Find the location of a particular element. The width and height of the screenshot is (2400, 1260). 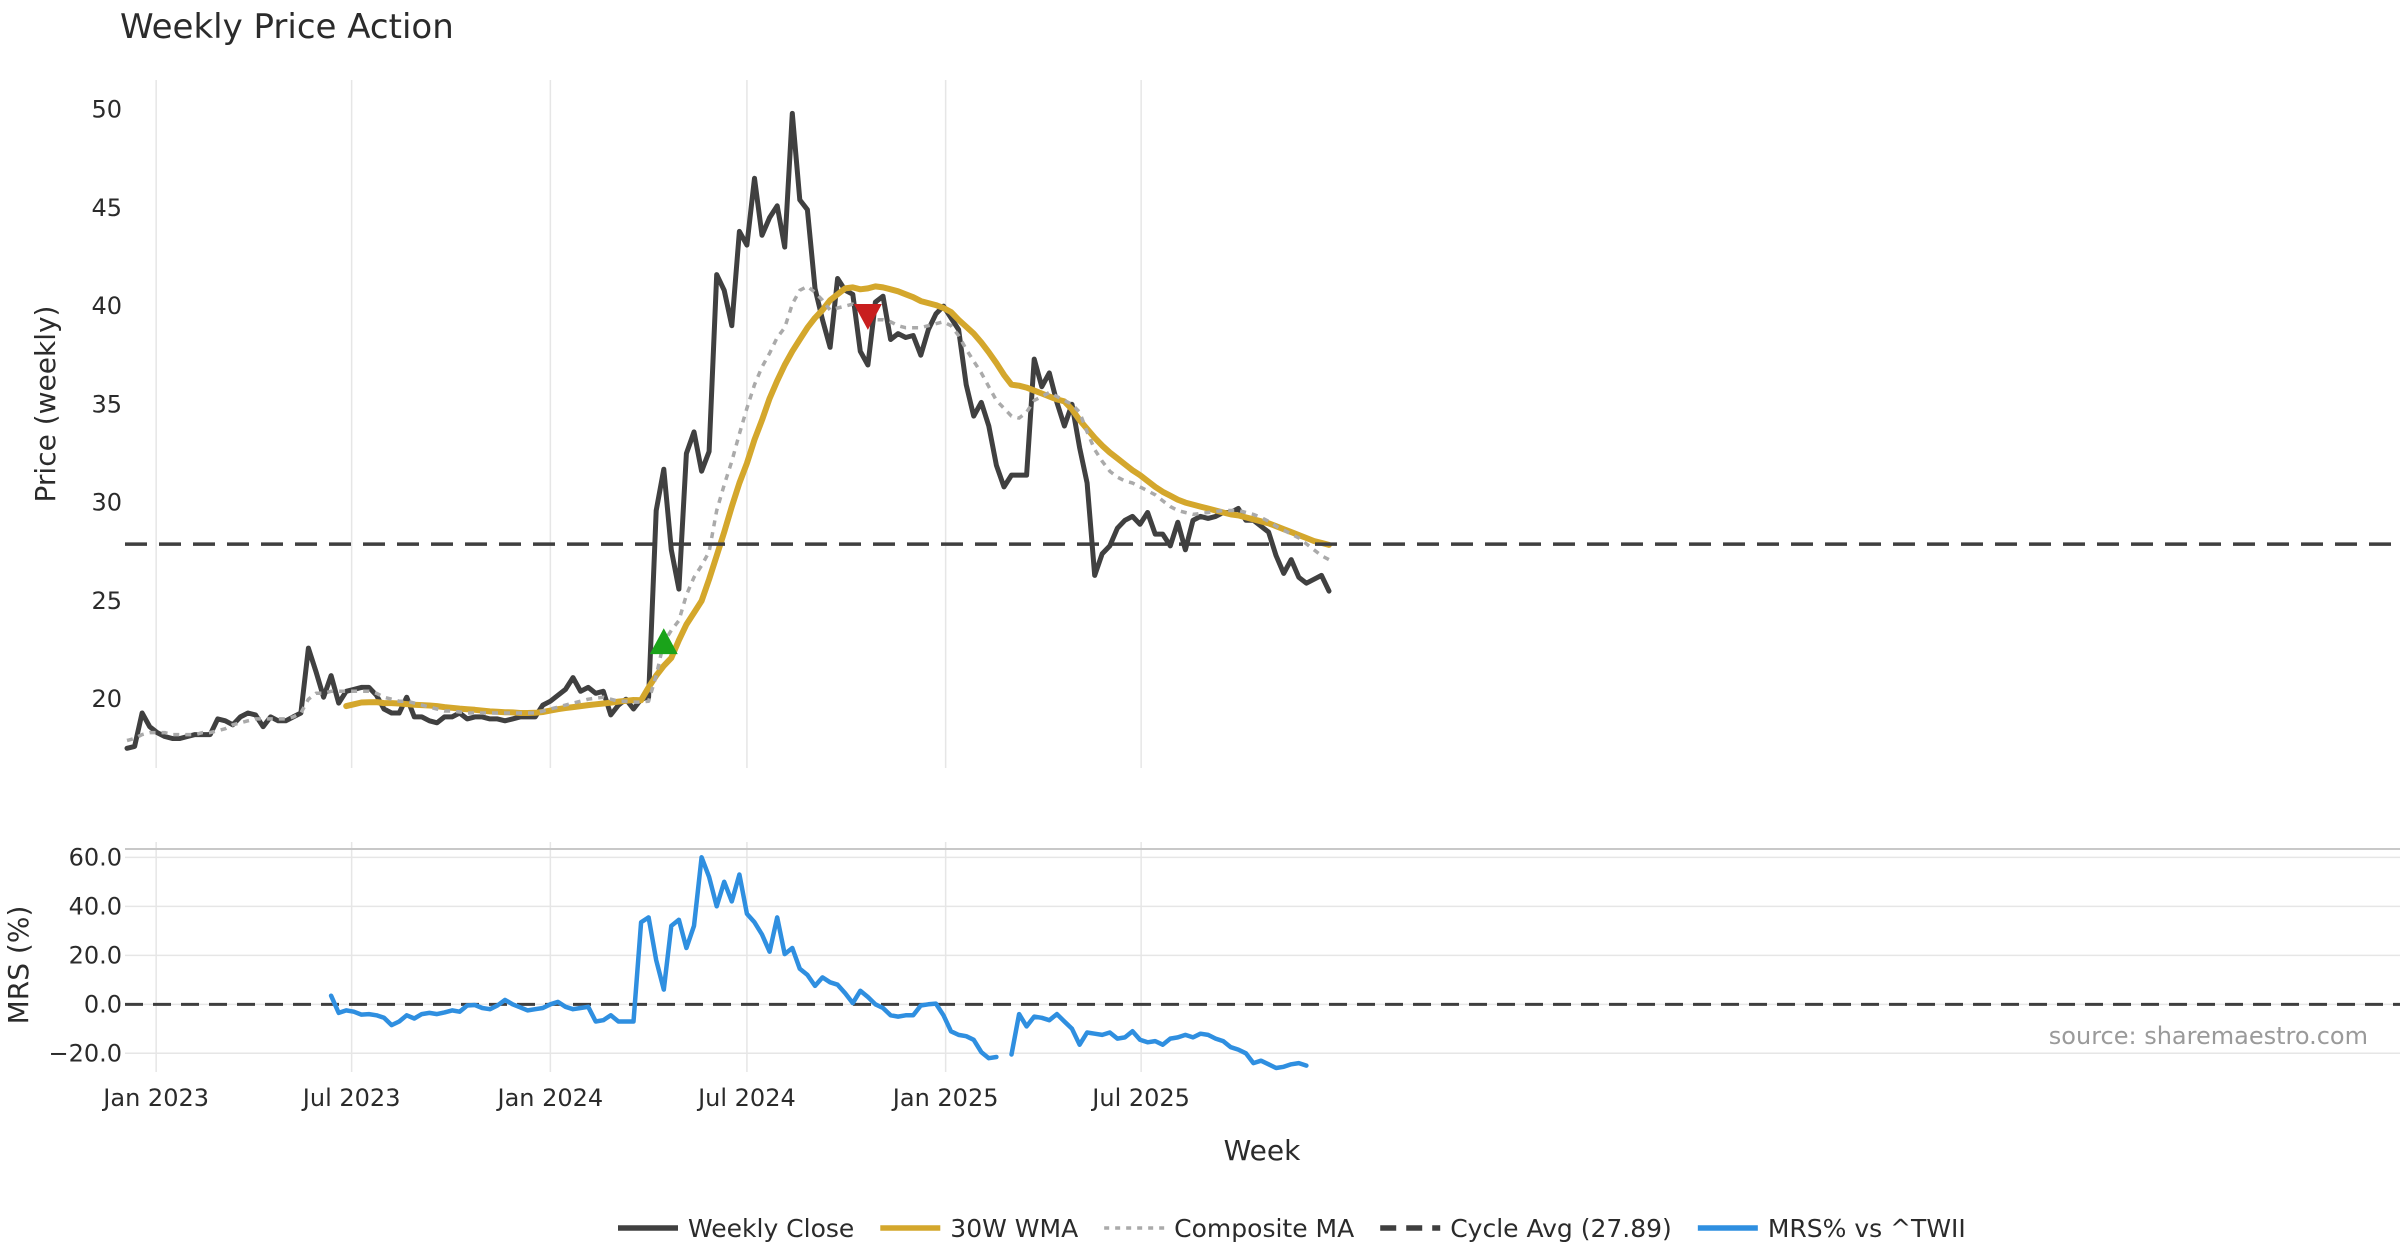

x-tick-label: Jul 2024 is located at coordinates (746, 1098).